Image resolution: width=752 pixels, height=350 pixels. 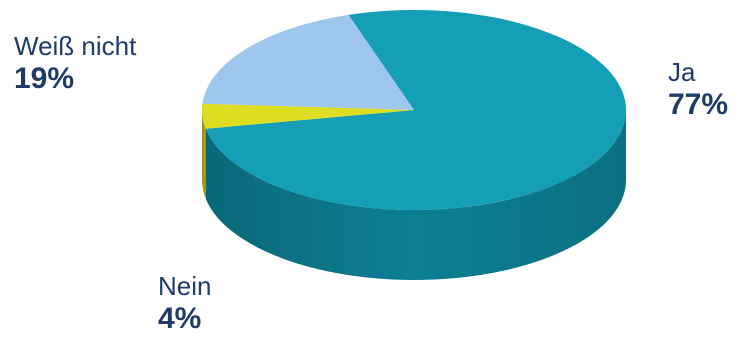 I want to click on label-ja-name: Ja, so click(x=682, y=72).